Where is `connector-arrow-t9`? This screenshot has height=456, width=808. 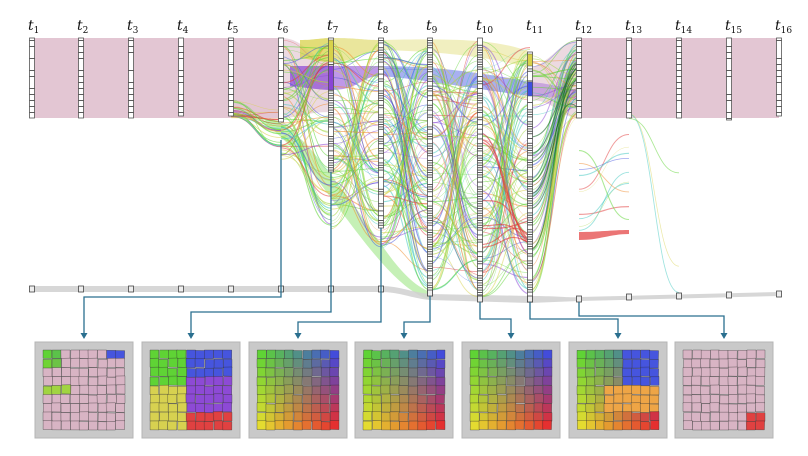 connector-arrow-t9 is located at coordinates (404, 336).